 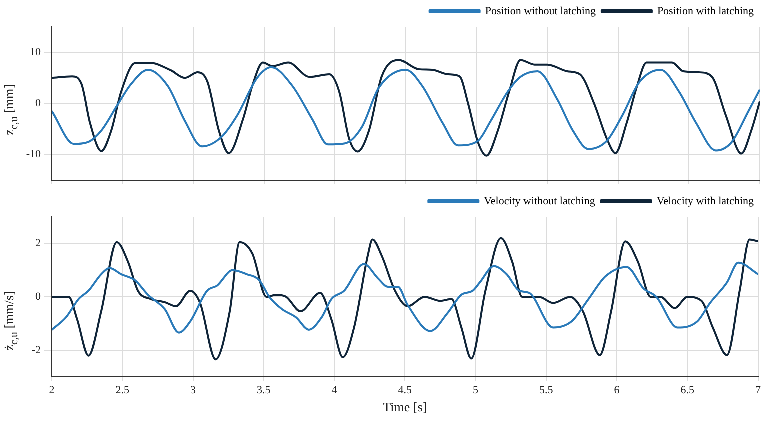 What do you see at coordinates (705, 201) in the screenshot?
I see `legend-label: Velocity with latching` at bounding box center [705, 201].